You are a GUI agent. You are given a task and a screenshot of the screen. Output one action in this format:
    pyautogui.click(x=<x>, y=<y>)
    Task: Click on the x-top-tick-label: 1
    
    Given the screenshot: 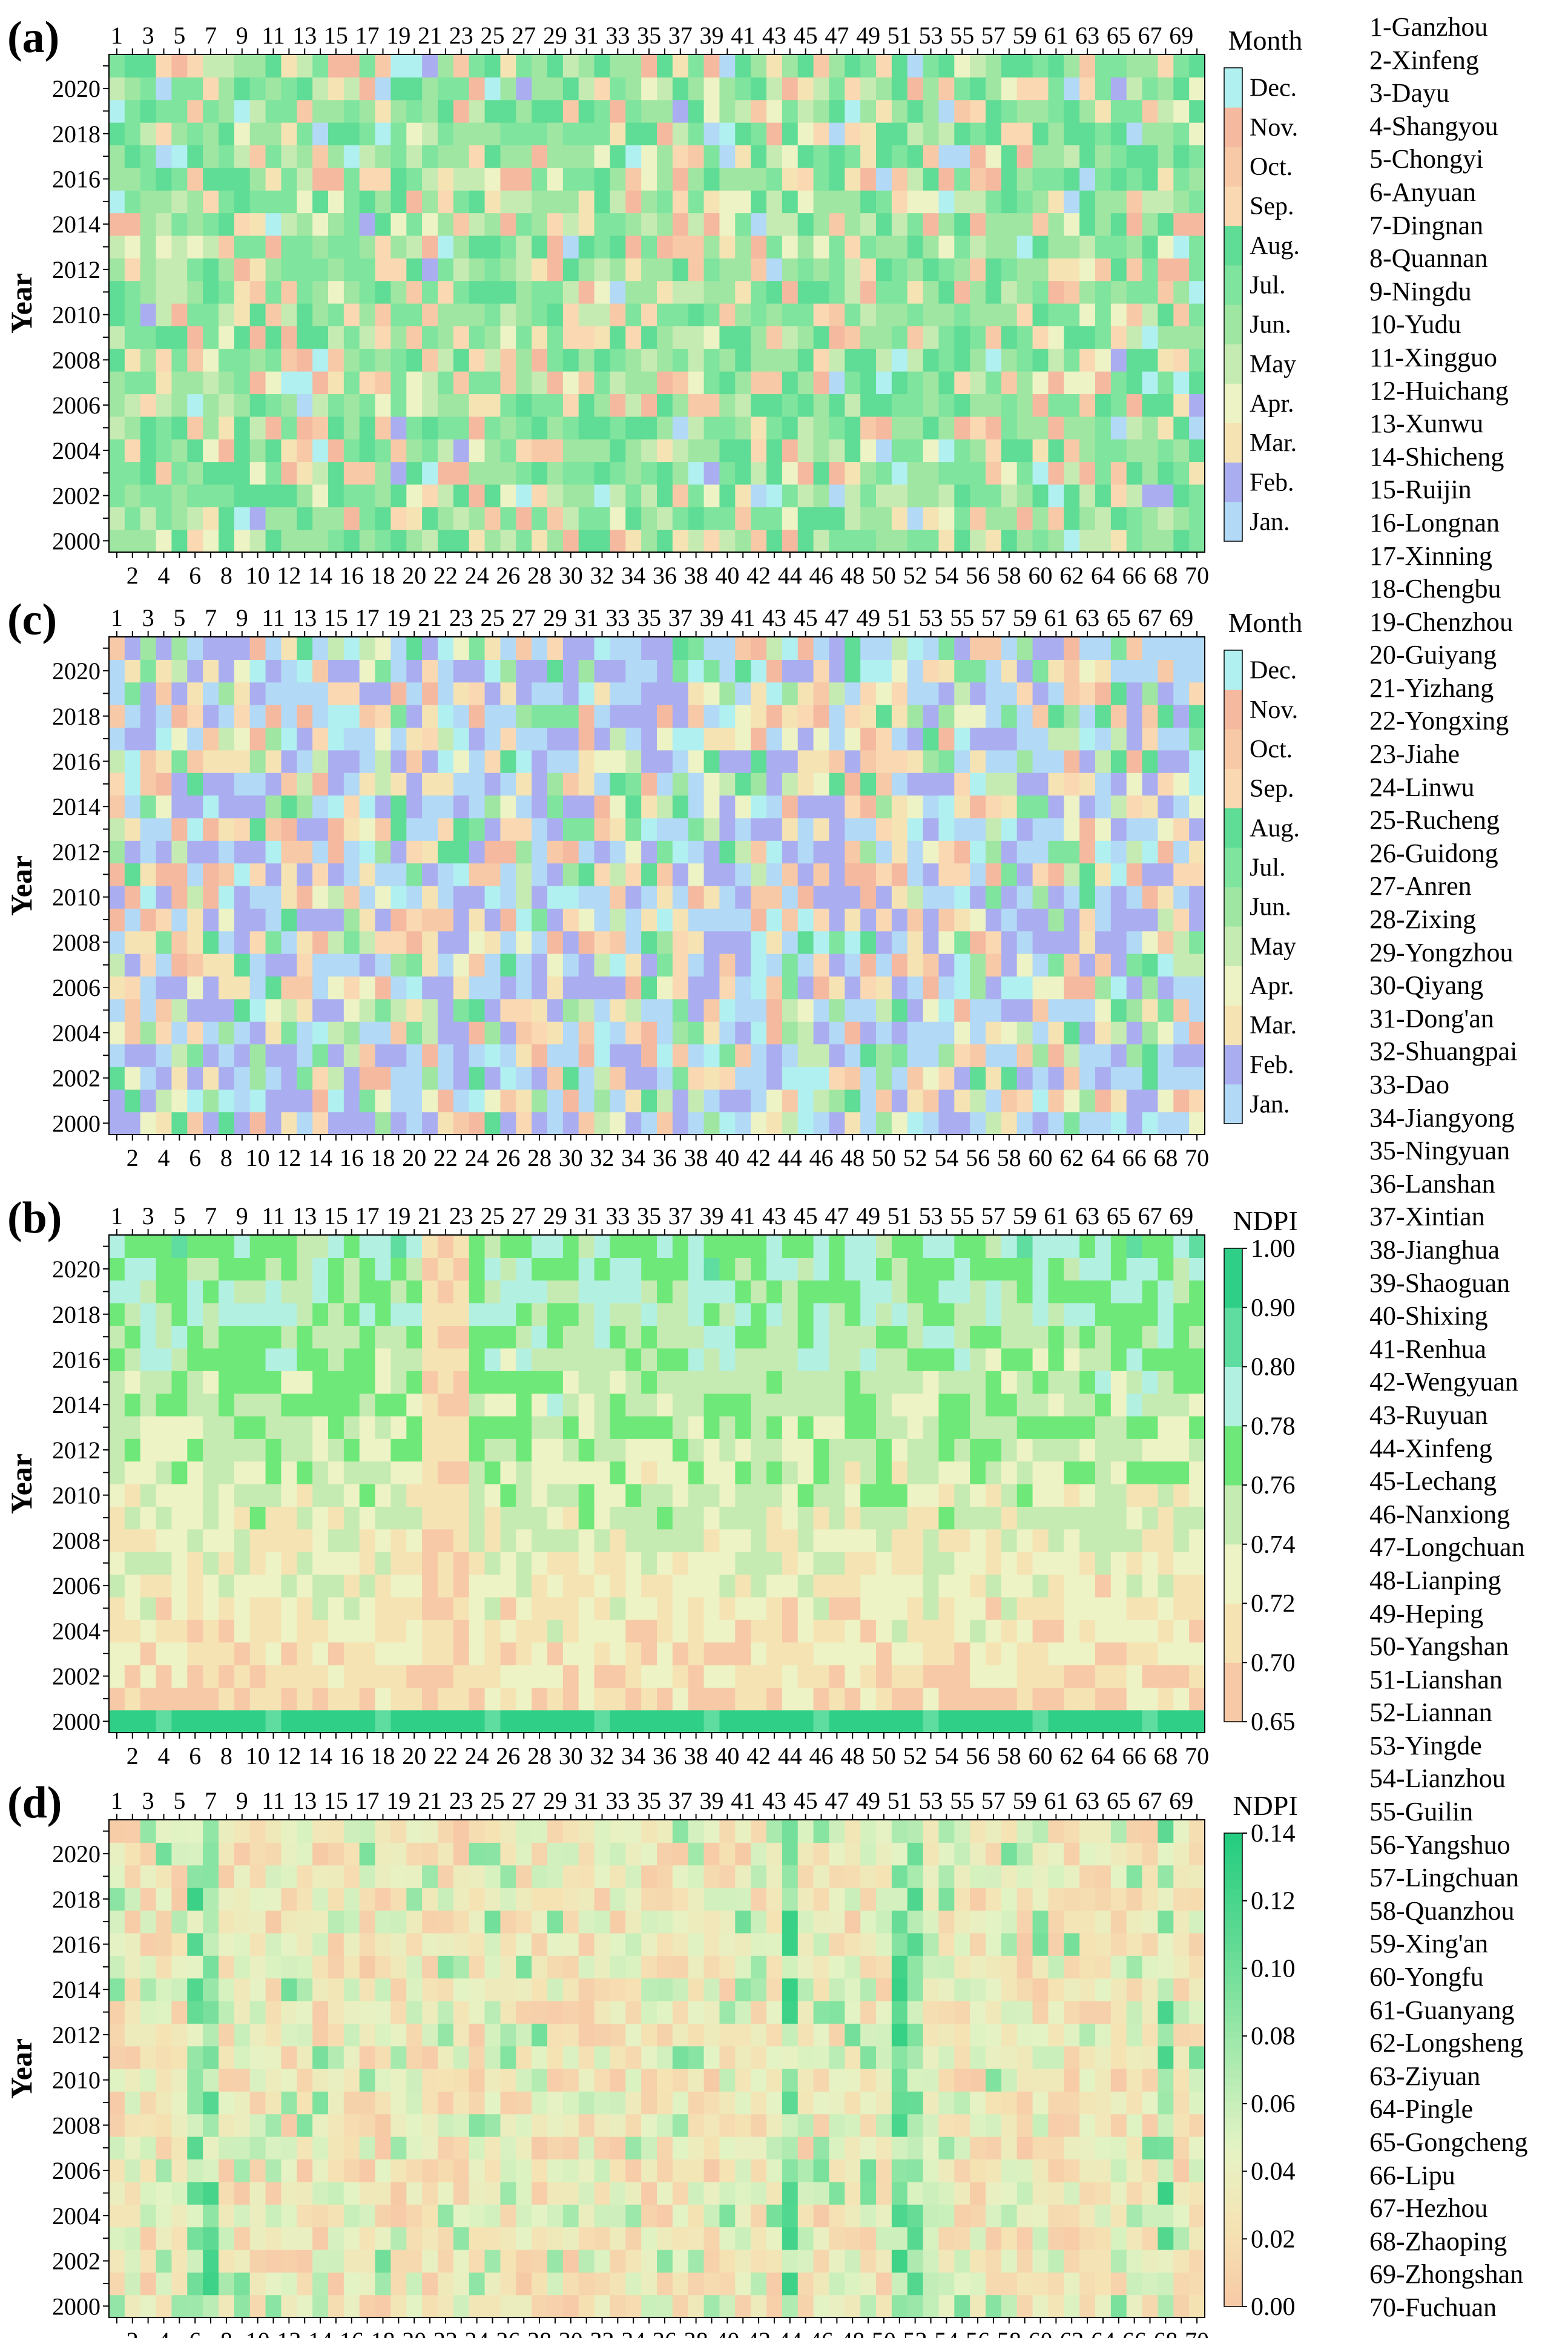 What is the action you would take?
    pyautogui.click(x=117, y=617)
    